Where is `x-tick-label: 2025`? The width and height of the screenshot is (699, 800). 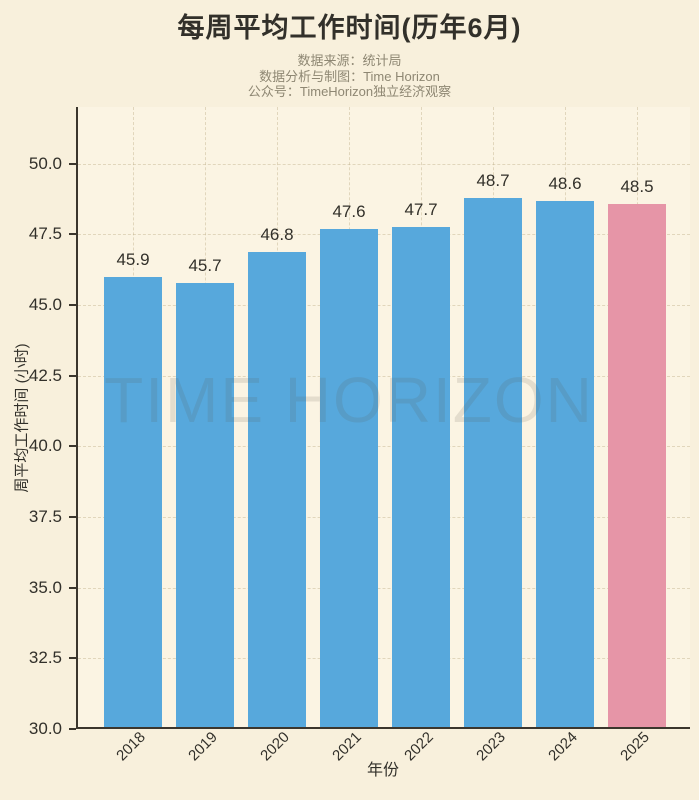 x-tick-label: 2025 is located at coordinates (635, 746).